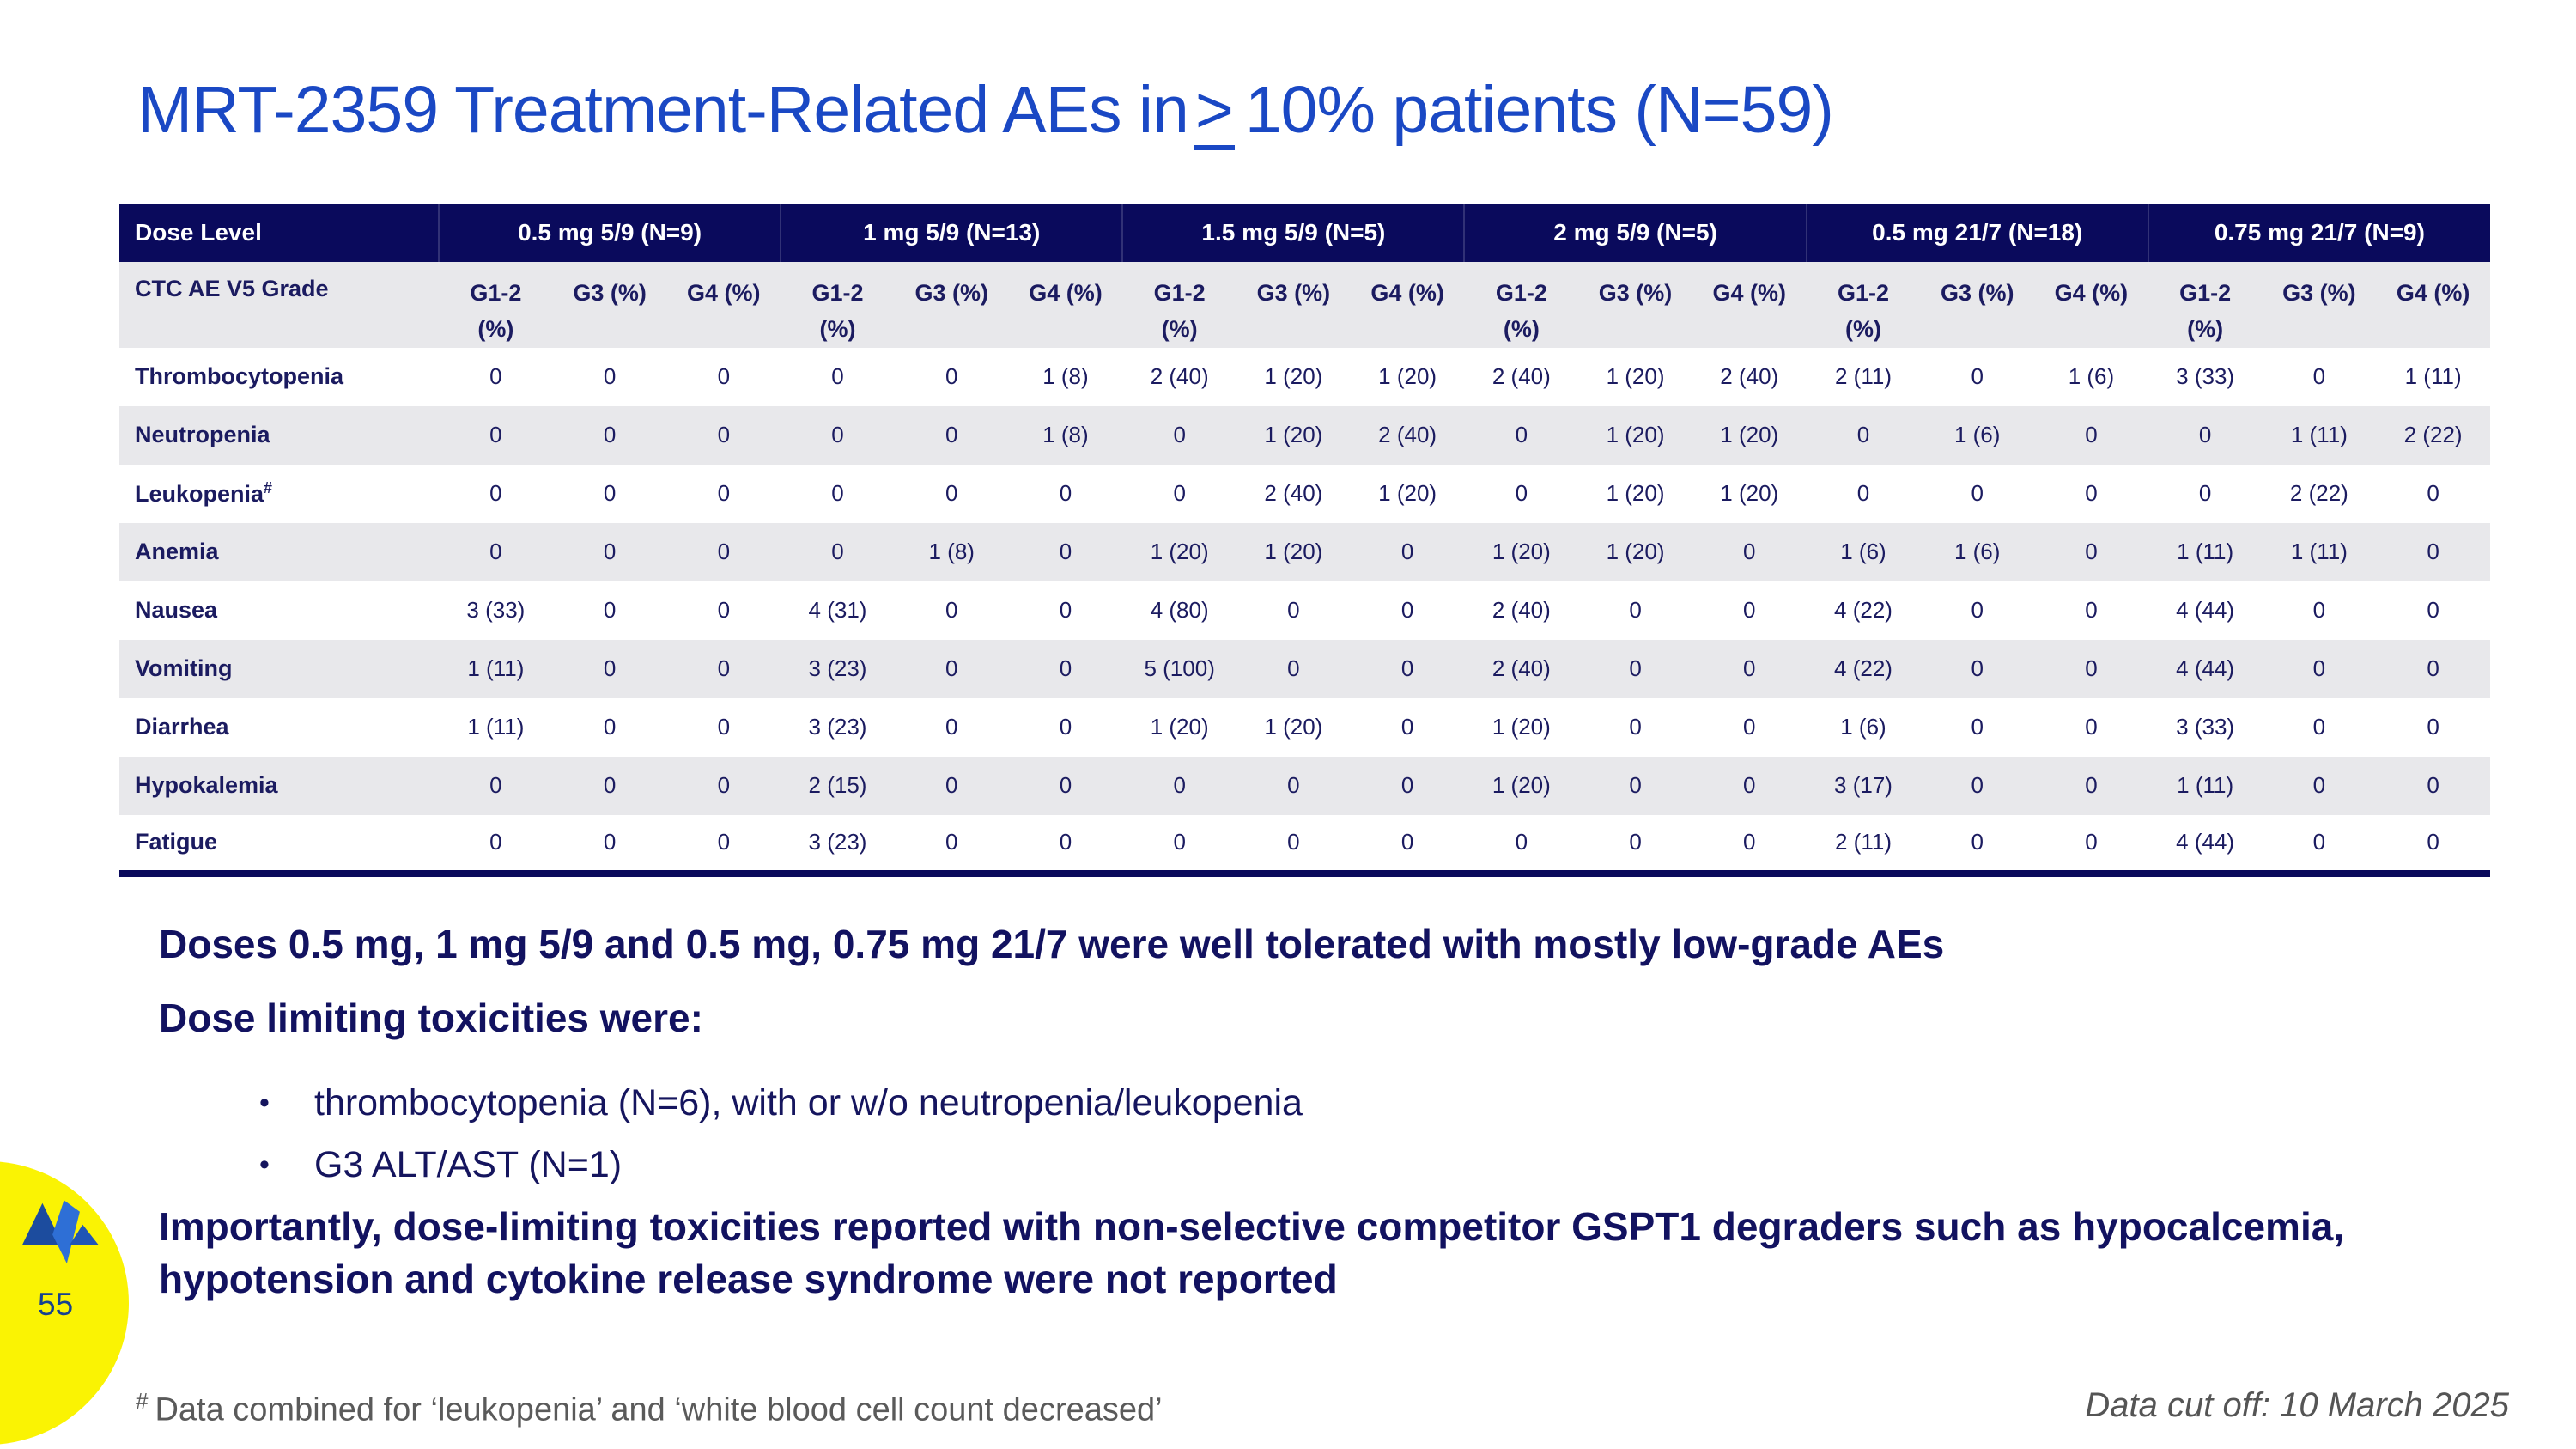 The image size is (2576, 1449). Describe the element at coordinates (1214, 113) in the screenshot. I see `greater-equal-symbol: >` at that location.